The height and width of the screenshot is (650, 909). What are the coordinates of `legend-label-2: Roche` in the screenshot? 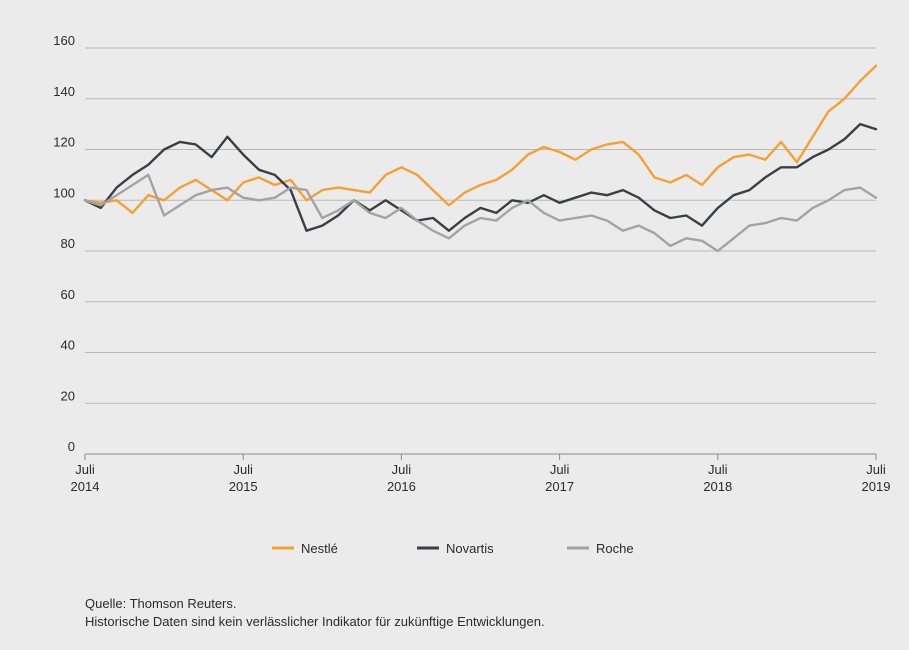 It's located at (615, 548).